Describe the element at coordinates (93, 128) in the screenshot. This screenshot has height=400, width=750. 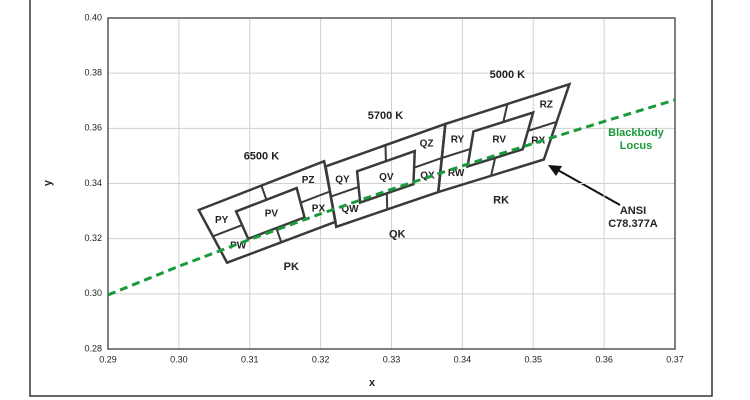
I see `y-tick-label: 0.36` at that location.